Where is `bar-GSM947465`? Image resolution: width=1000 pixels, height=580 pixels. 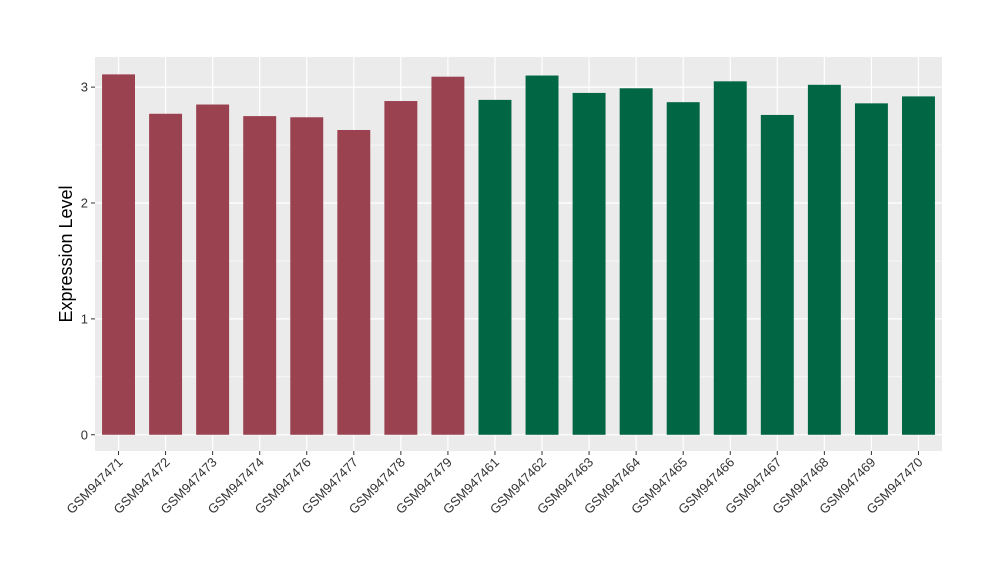 bar-GSM947465 is located at coordinates (683, 268).